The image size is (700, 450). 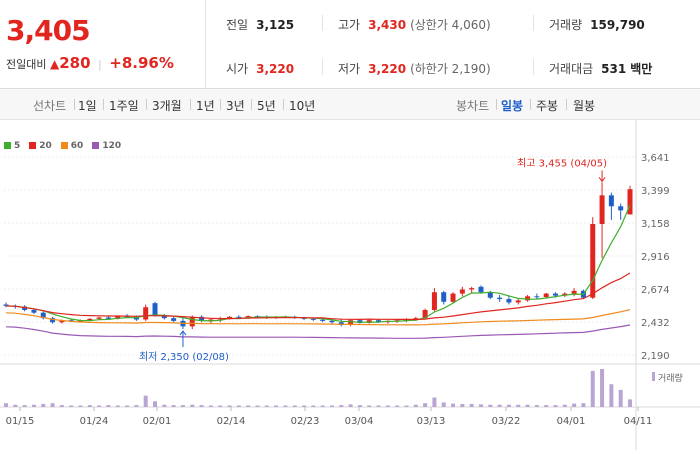 What do you see at coordinates (167, 106) in the screenshot?
I see `period-3m-button: 3개월` at bounding box center [167, 106].